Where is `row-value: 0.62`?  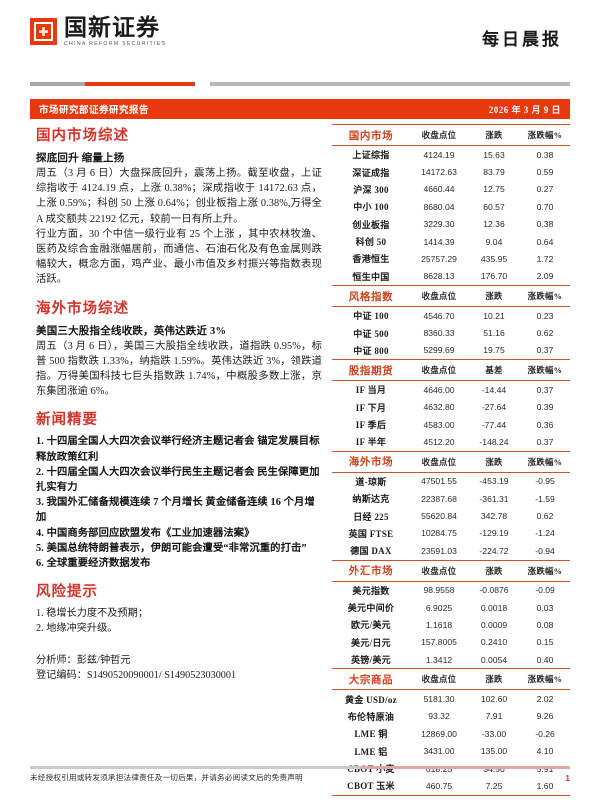 row-value: 0.62 is located at coordinates (545, 333).